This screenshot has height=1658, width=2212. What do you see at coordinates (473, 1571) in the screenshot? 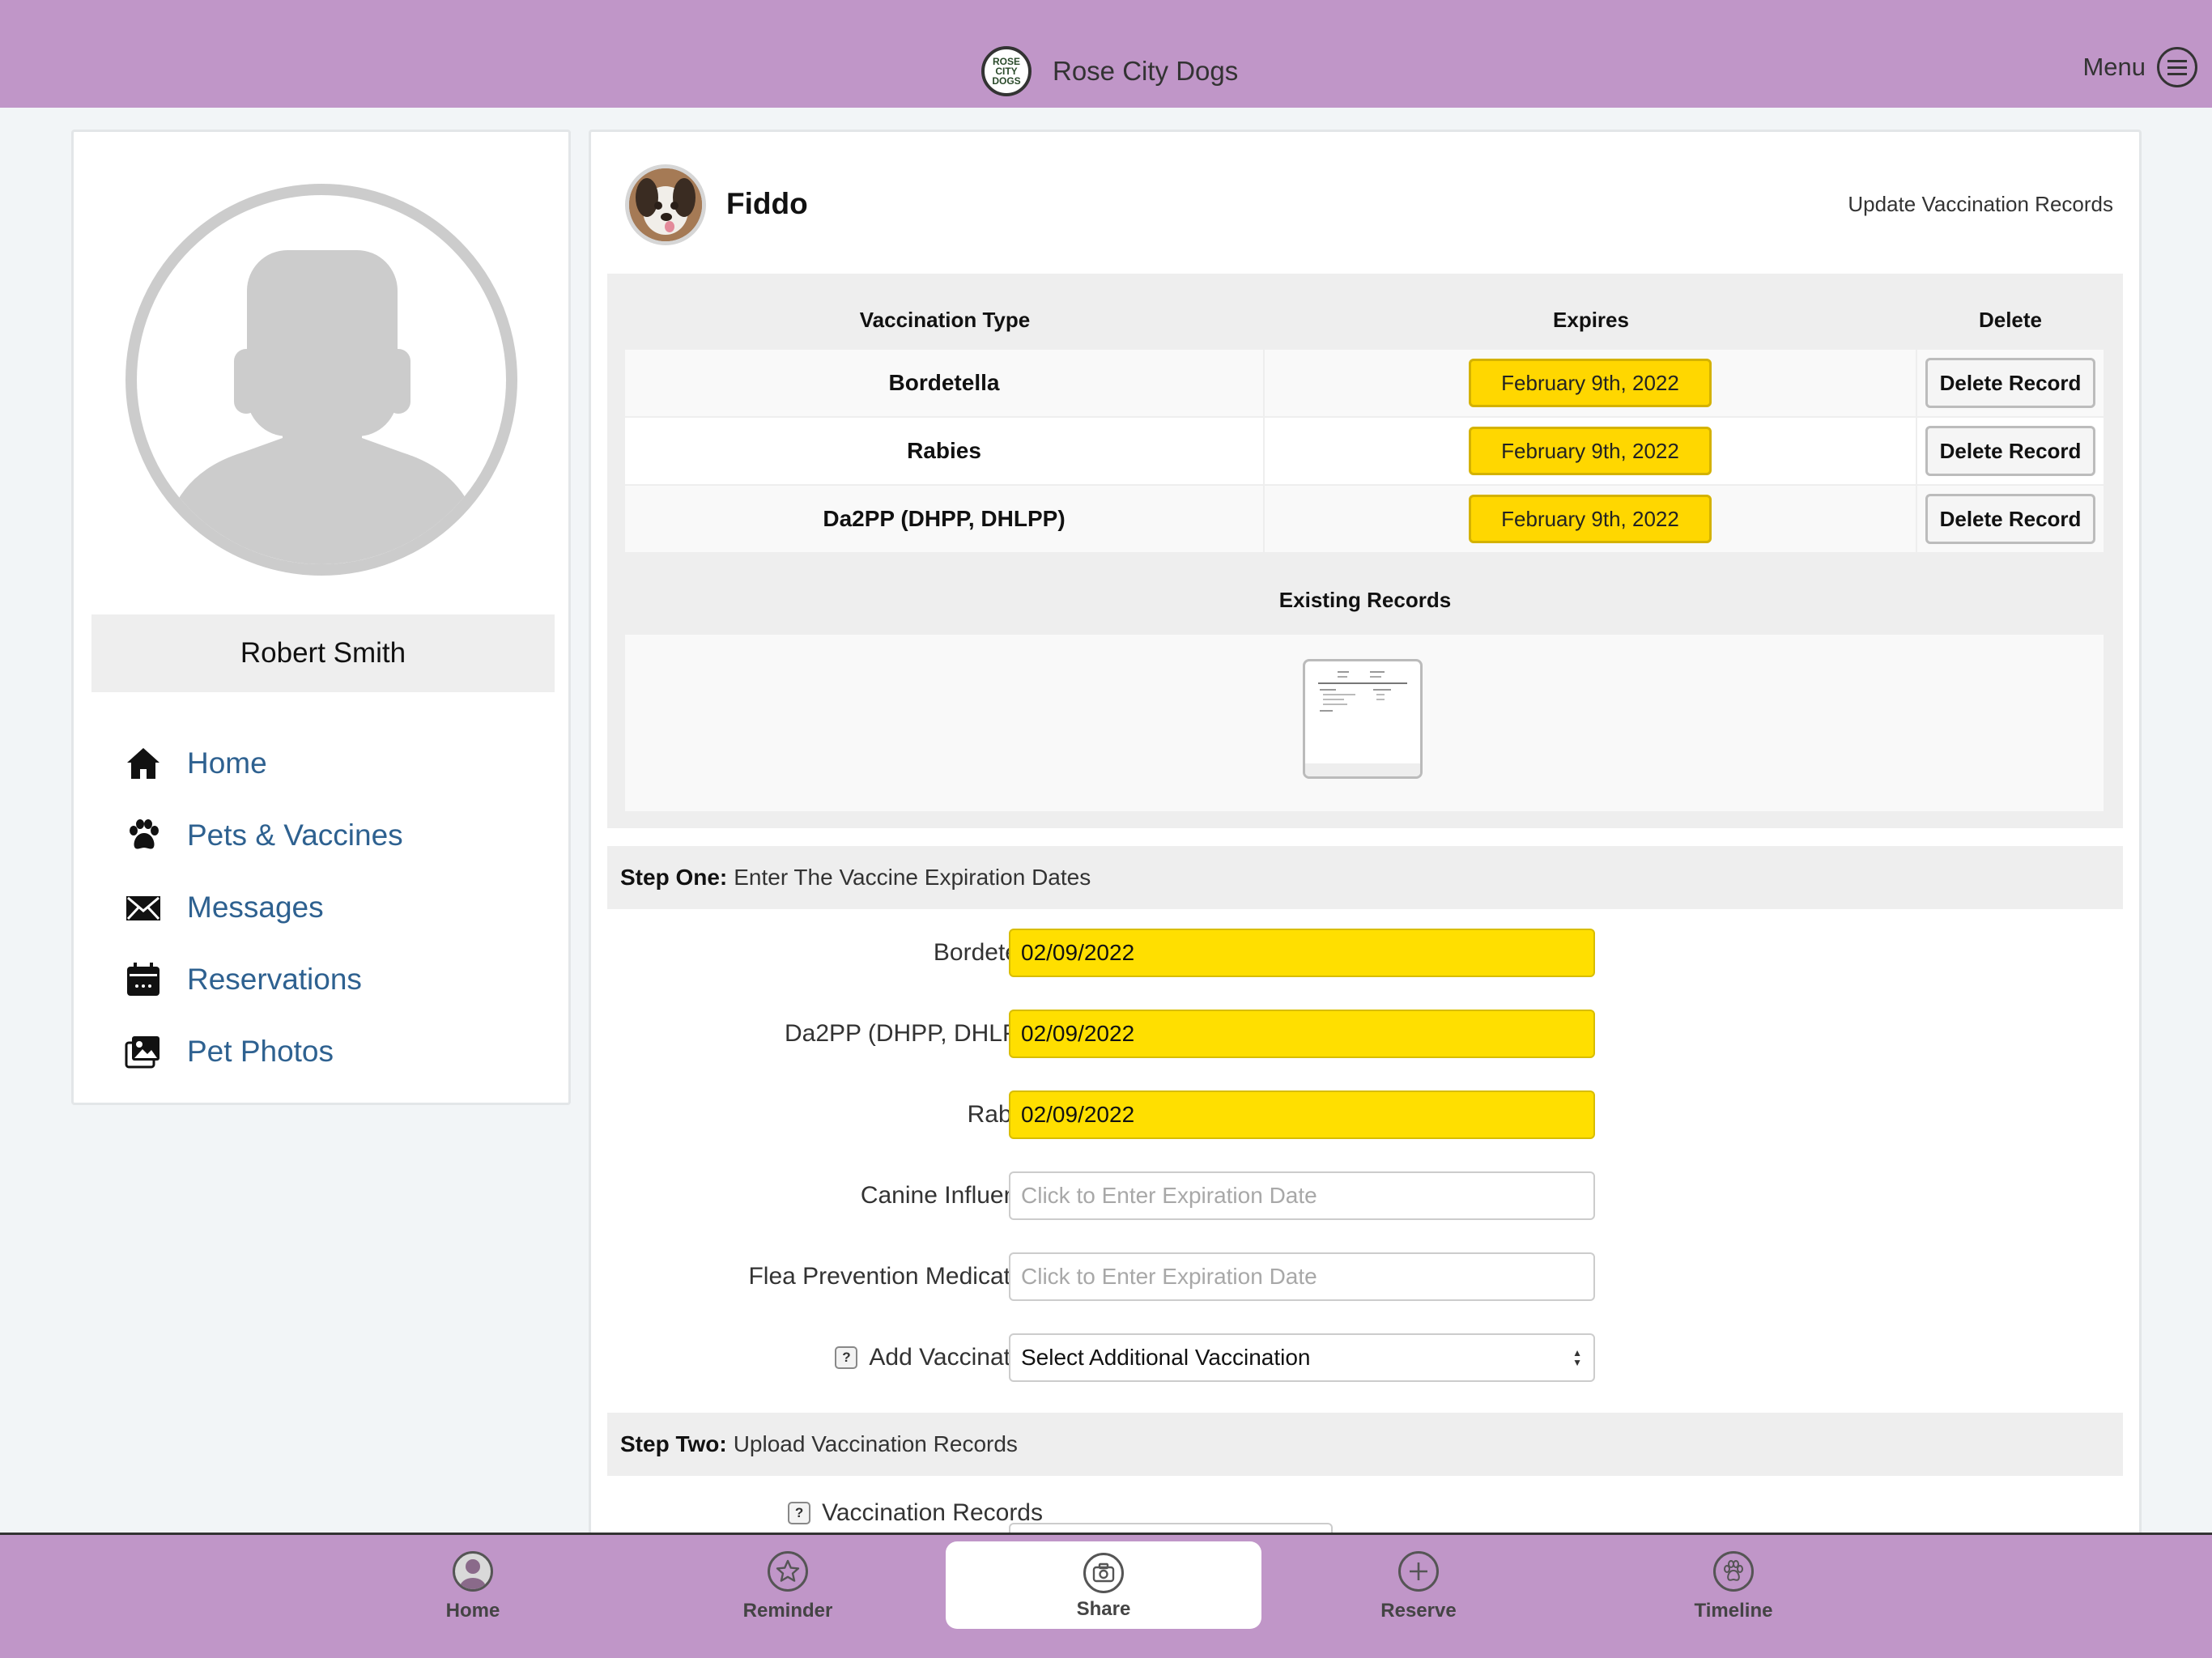
I see `avatar-icon` at bounding box center [473, 1571].